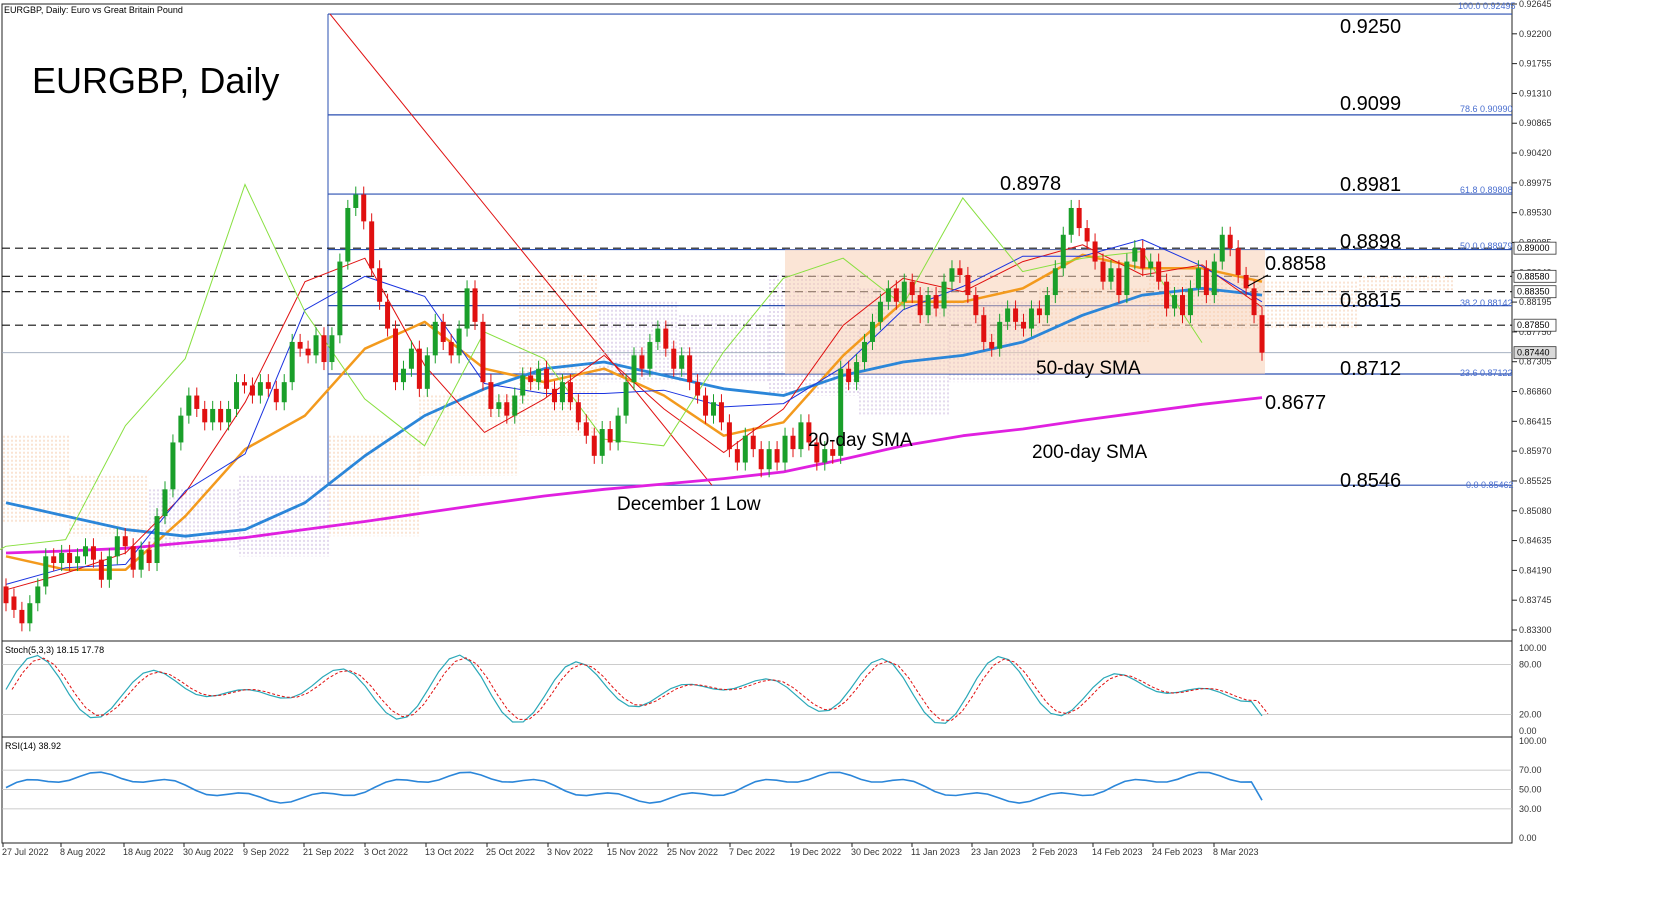 The height and width of the screenshot is (914, 1656). Describe the element at coordinates (1533, 741) in the screenshot. I see `rsi-tick-label: 100.00` at that location.